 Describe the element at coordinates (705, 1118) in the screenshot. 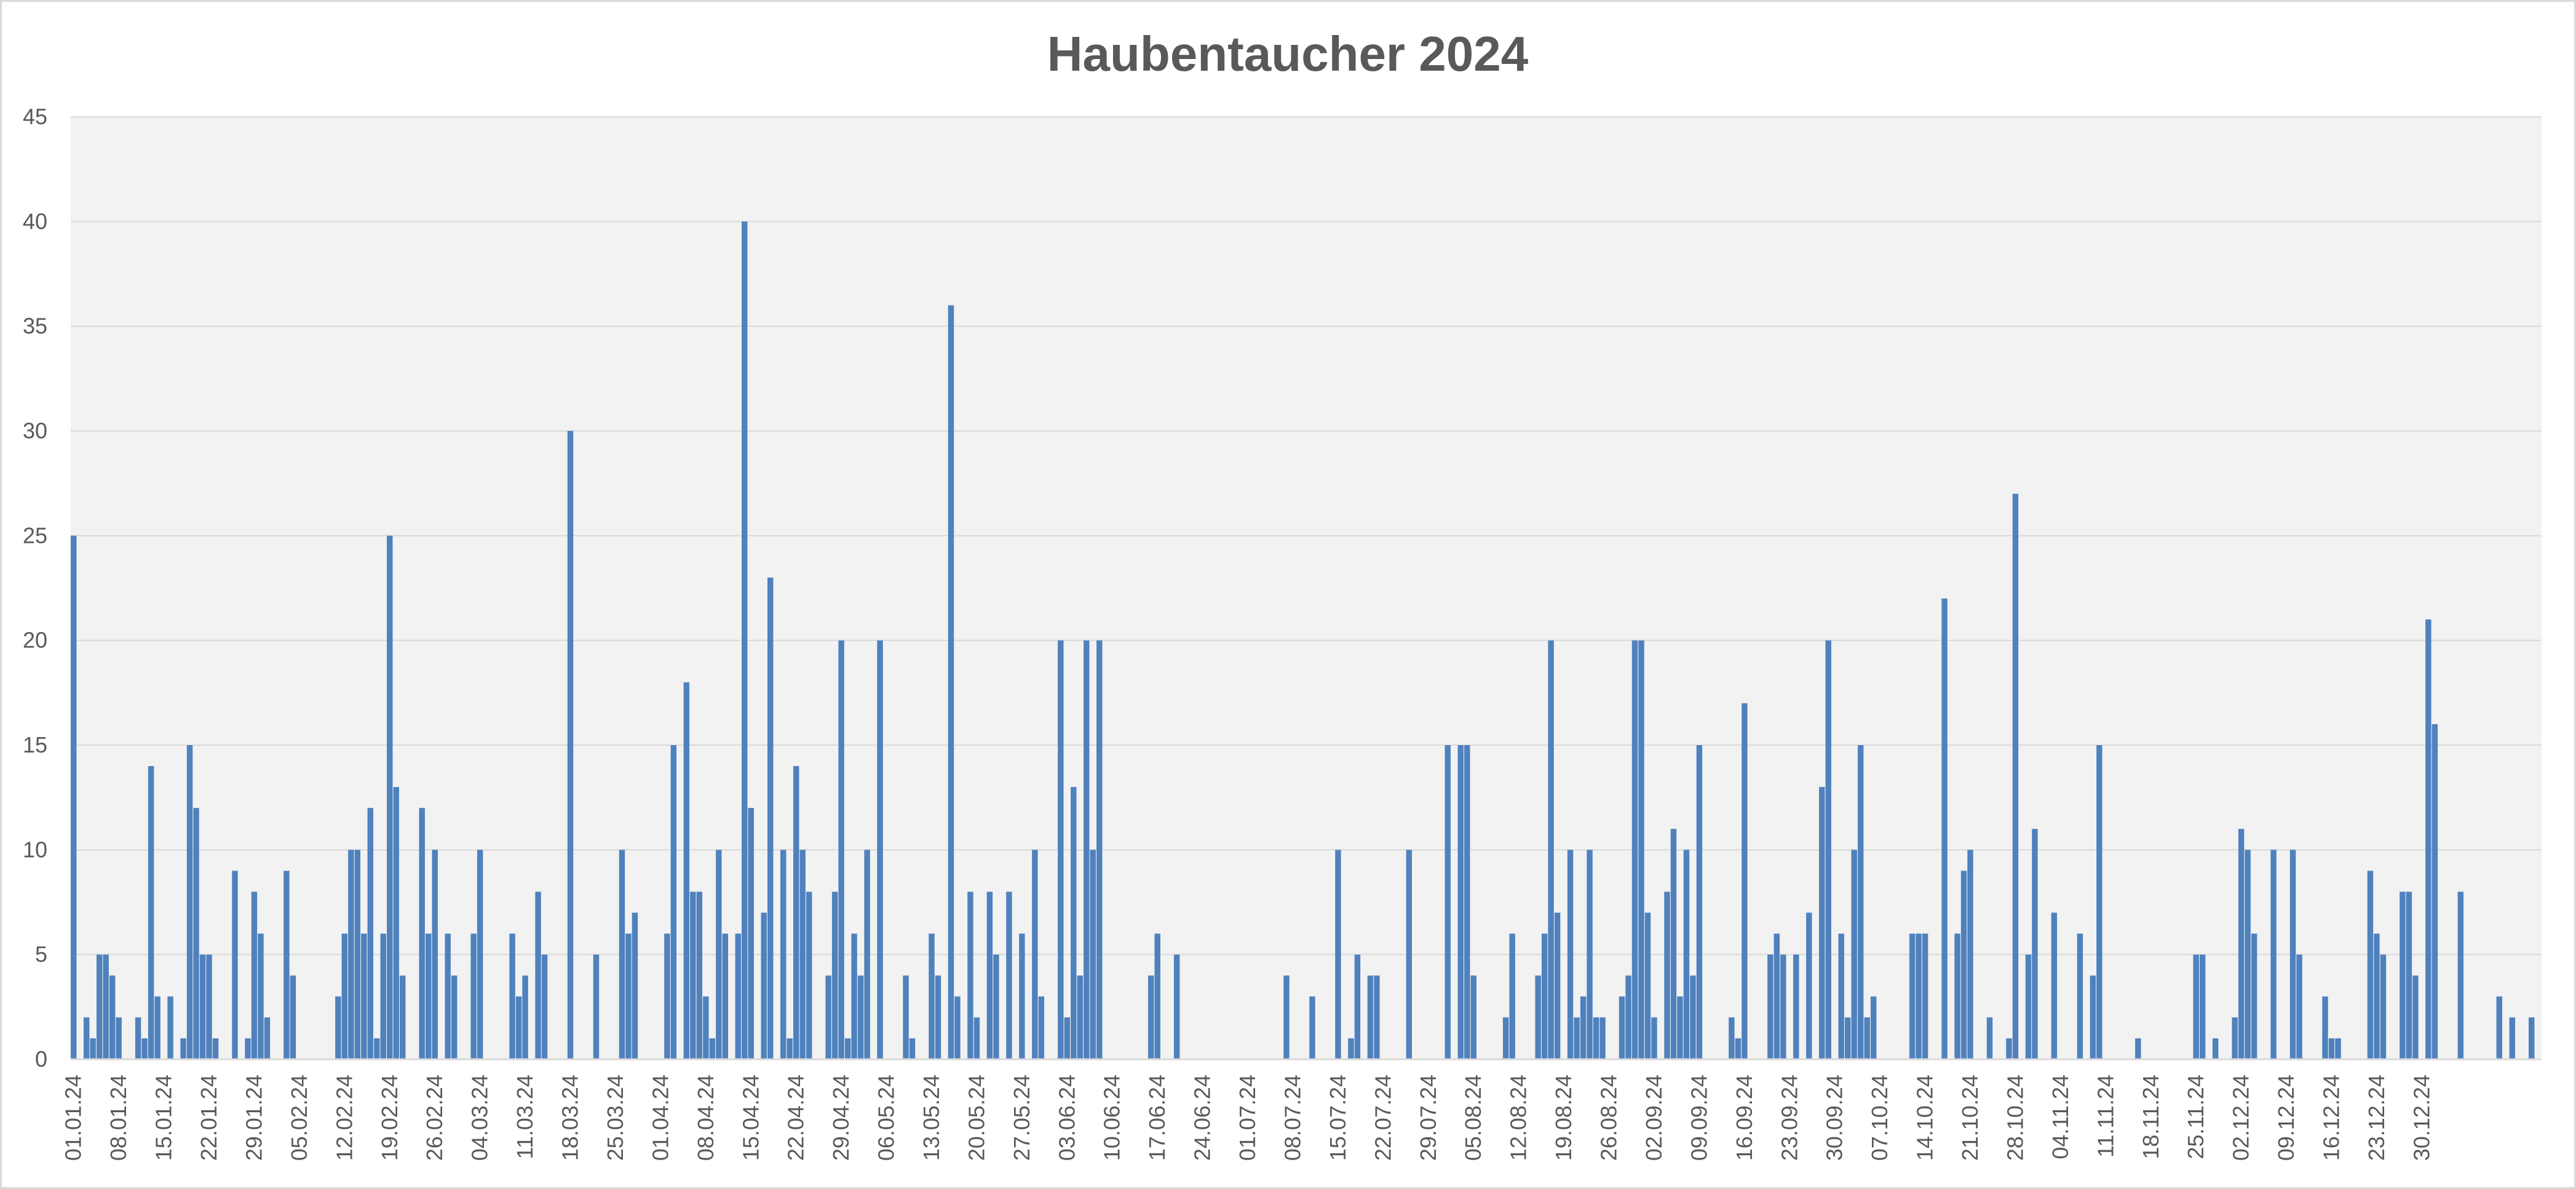

I see `x-tick-label: 08.04.24` at that location.